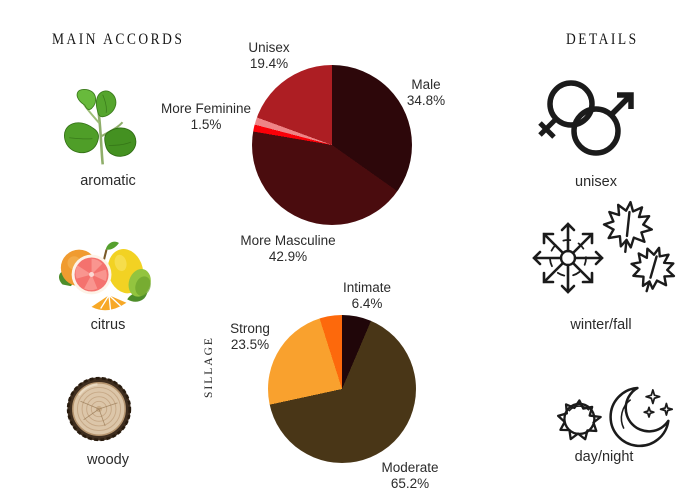 This screenshot has width=700, height=500. I want to click on pie-label-more-feminine: More Feminine 1.5%, so click(206, 116).